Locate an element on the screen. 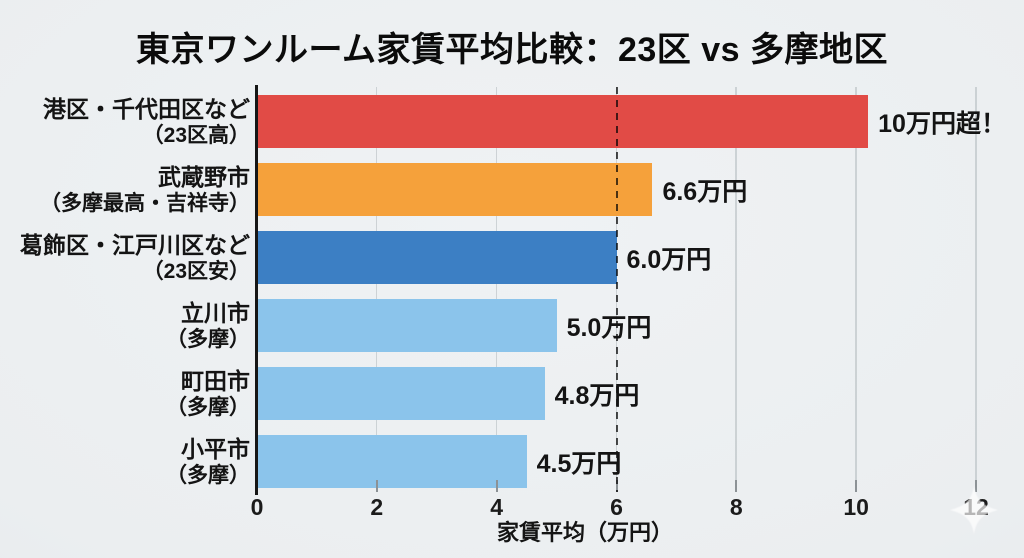  x-tick-label: 10 is located at coordinates (856, 507).